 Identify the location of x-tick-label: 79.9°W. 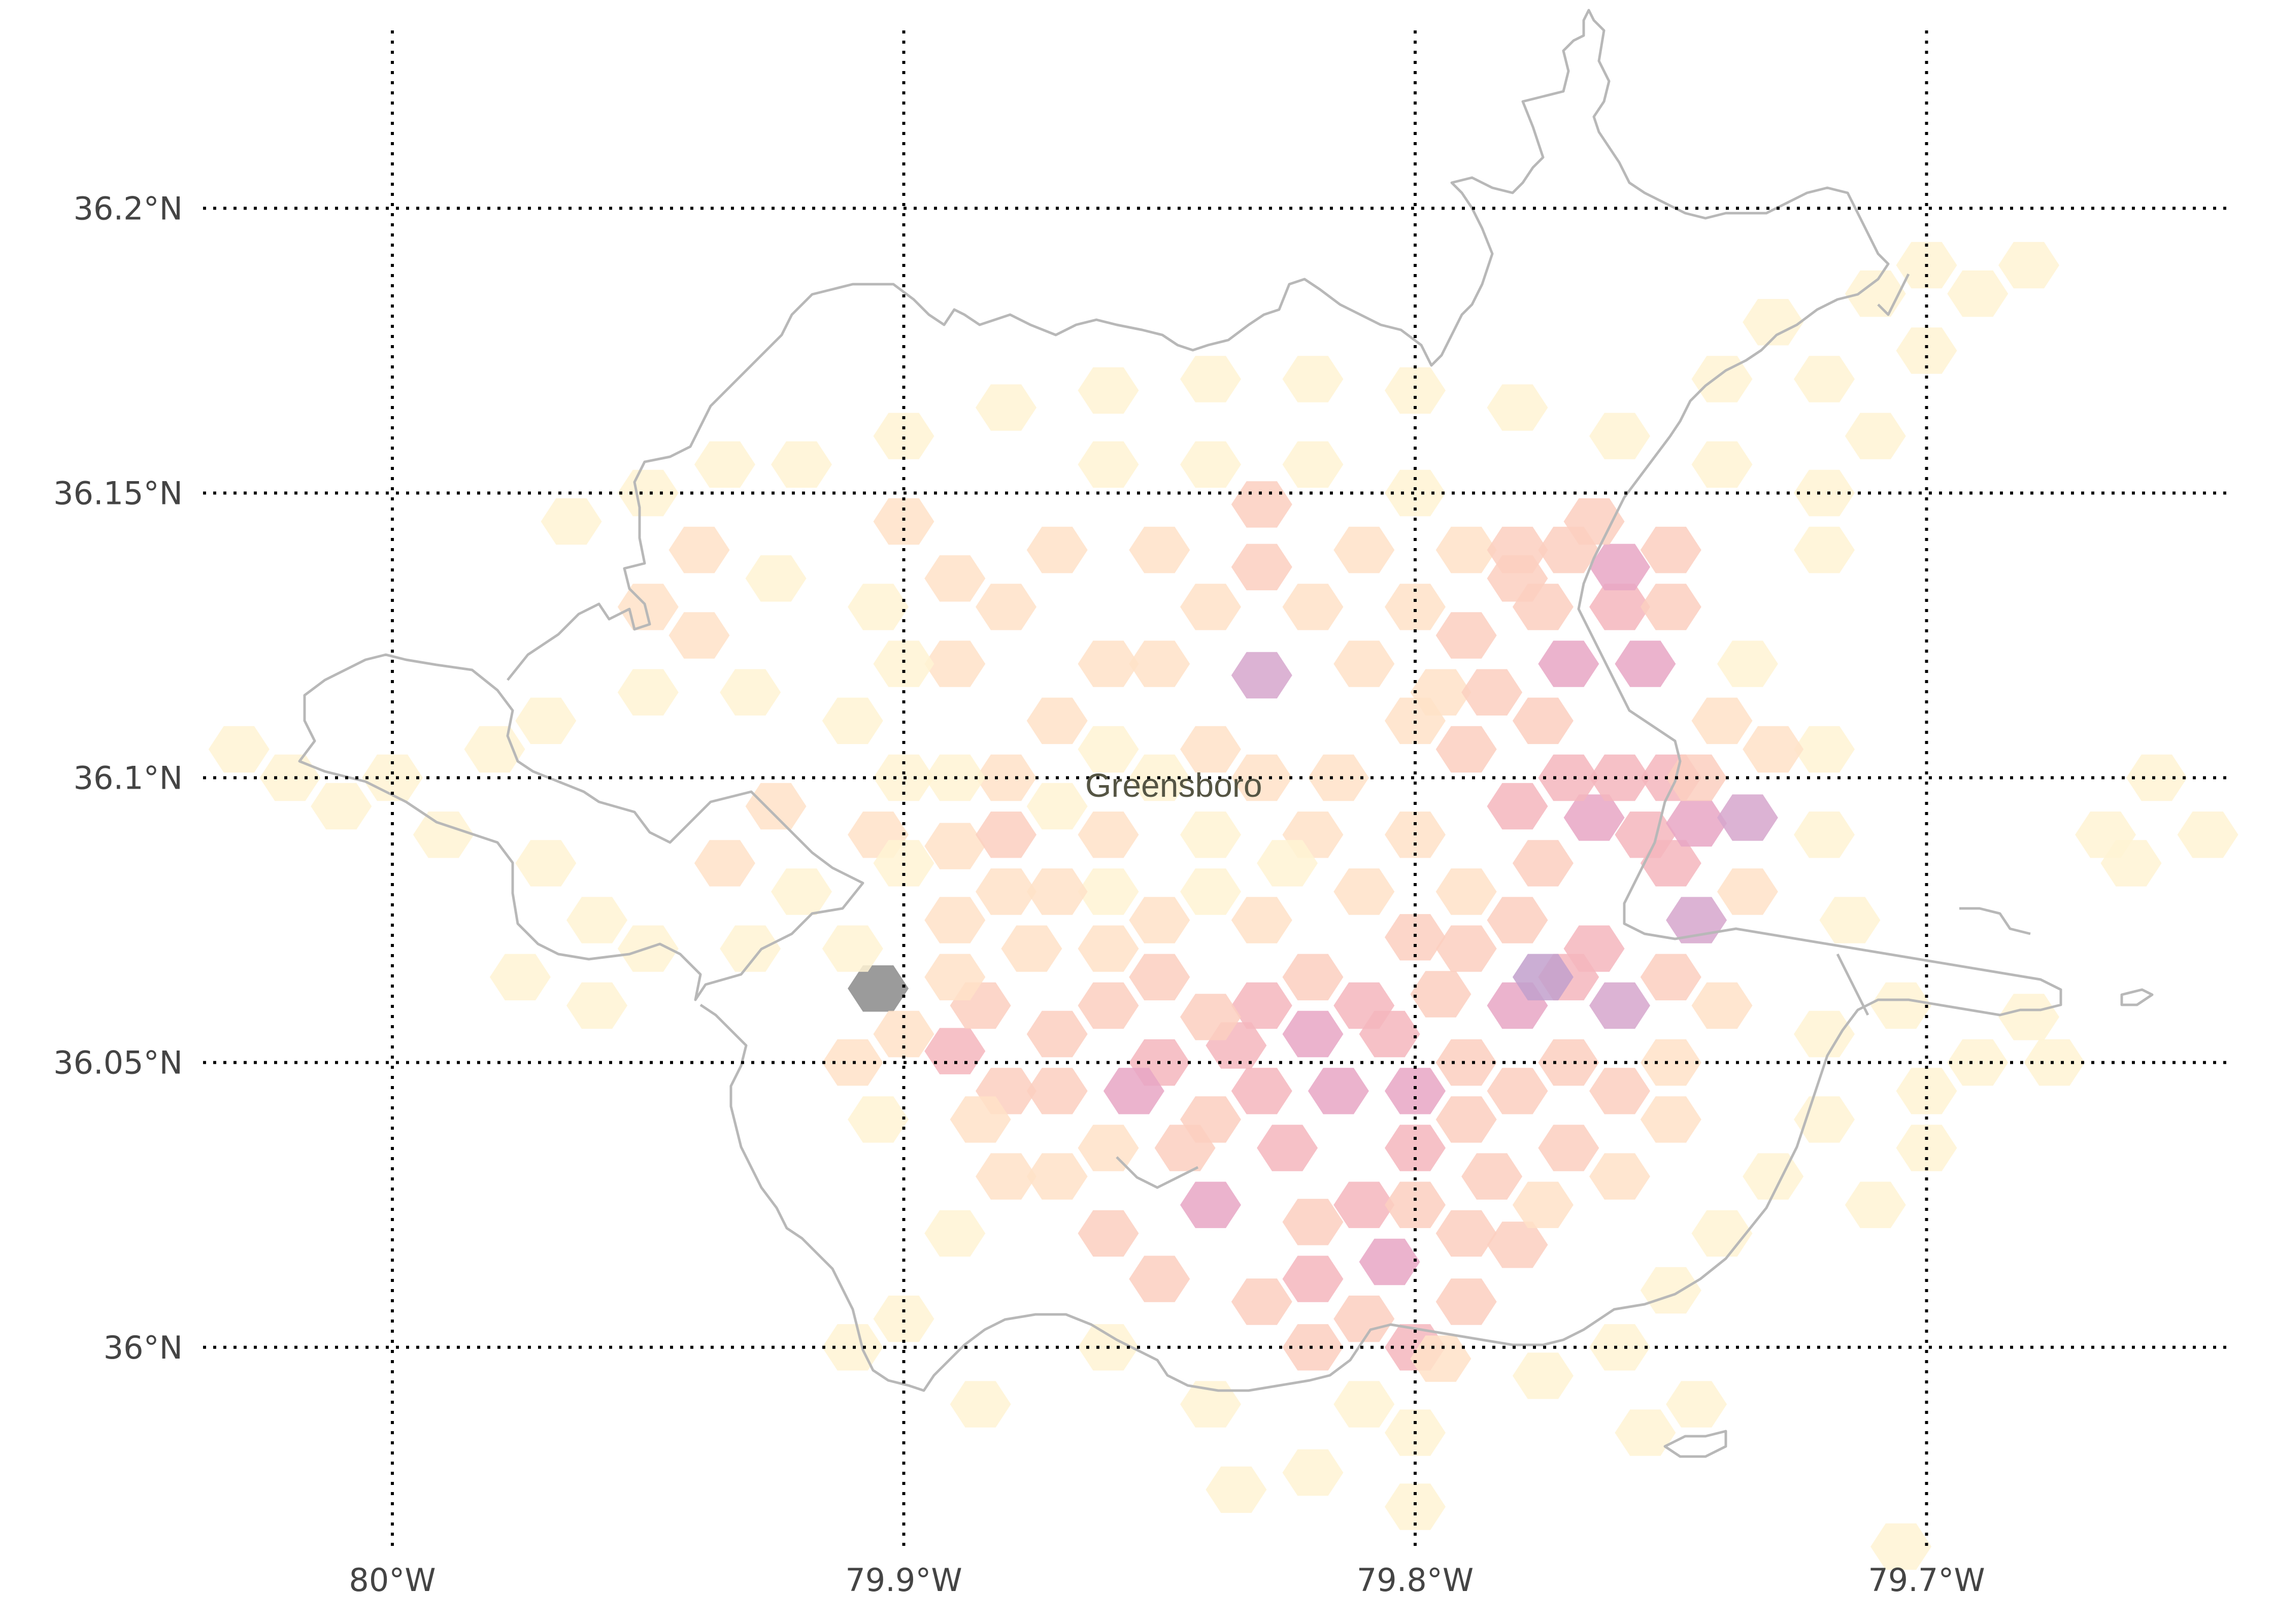
(903, 1580).